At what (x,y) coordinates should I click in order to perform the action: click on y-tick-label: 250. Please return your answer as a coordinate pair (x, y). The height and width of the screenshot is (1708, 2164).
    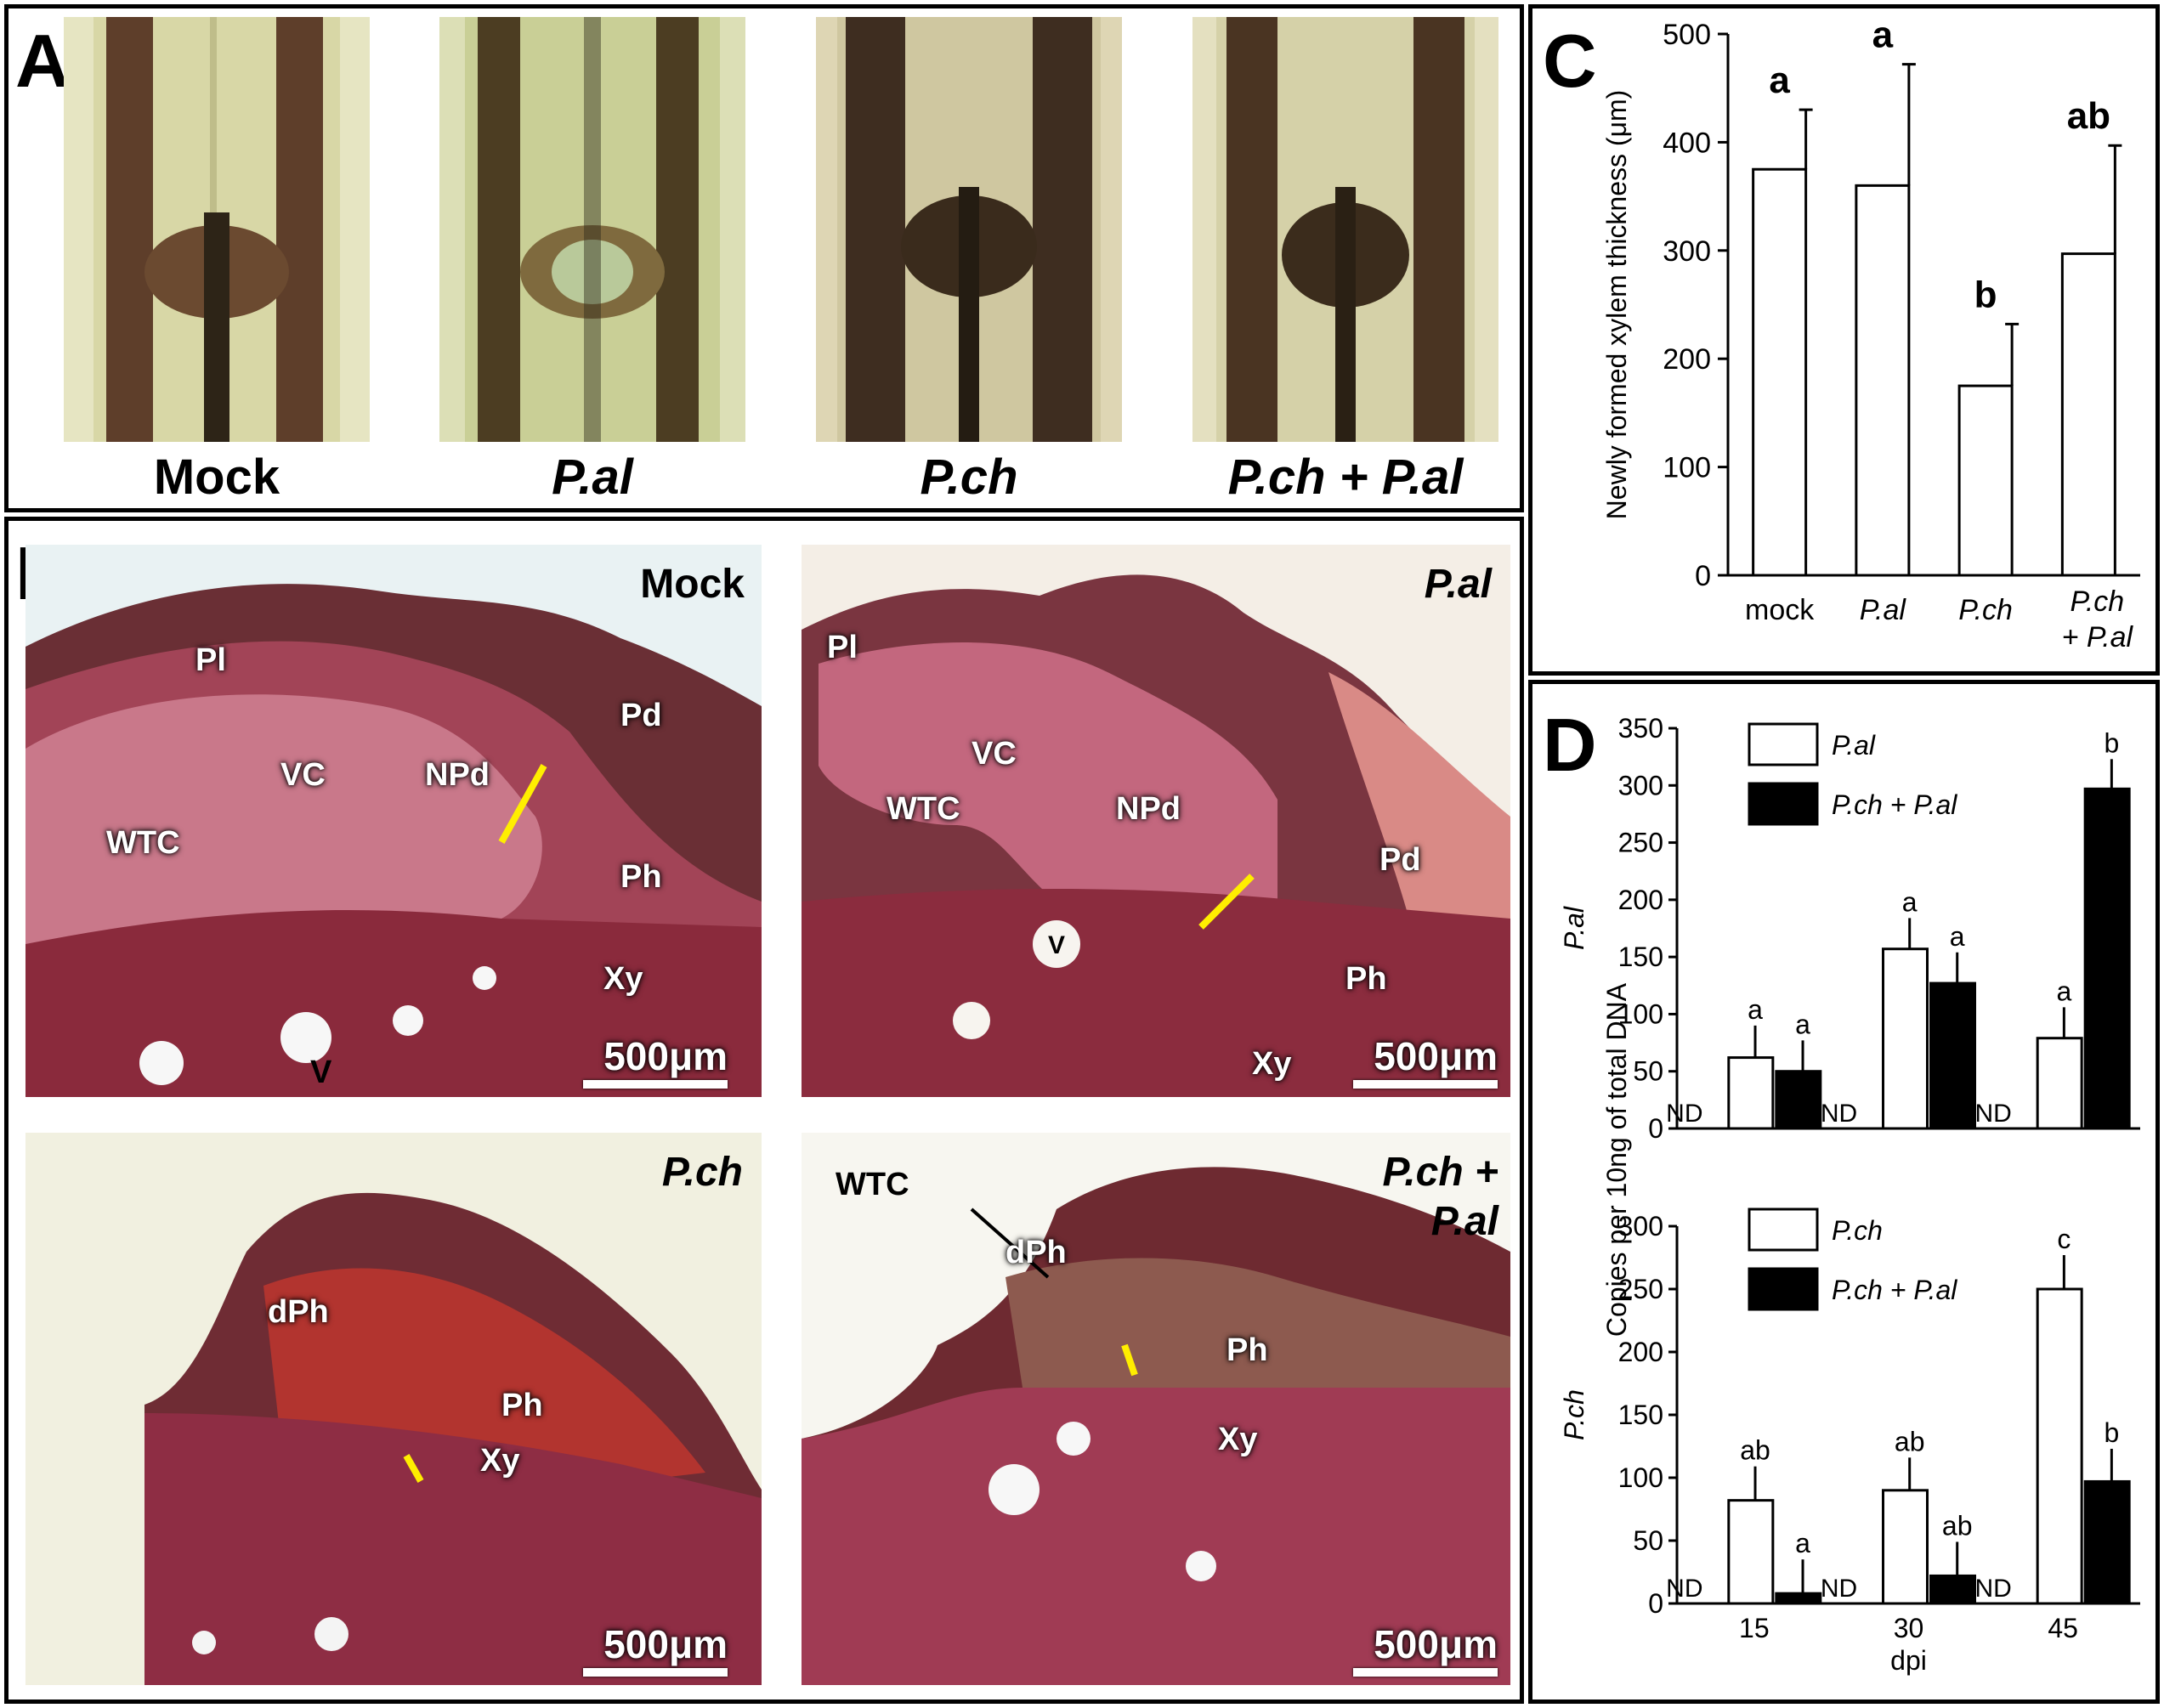
    Looking at the image, I should click on (1640, 1289).